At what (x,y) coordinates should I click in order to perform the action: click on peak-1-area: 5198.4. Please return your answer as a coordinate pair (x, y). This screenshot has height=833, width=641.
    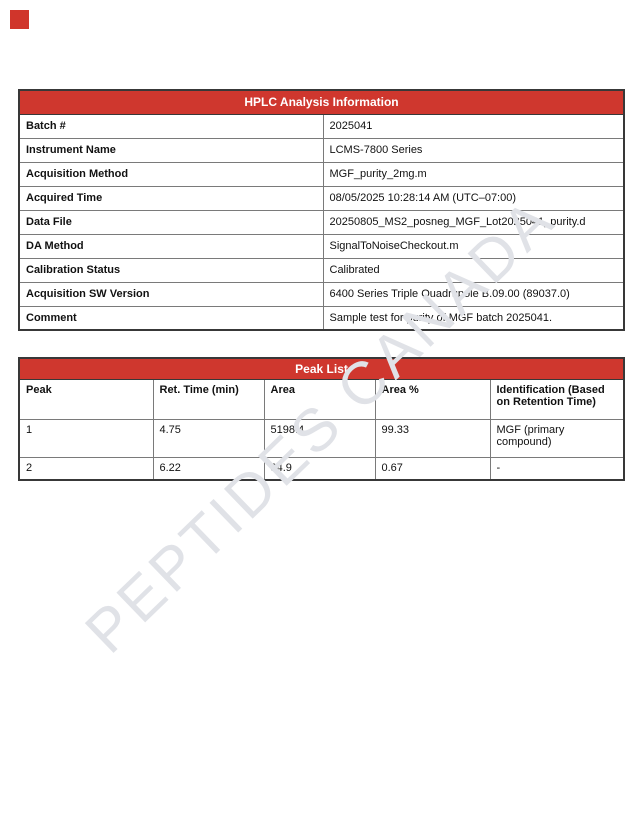
    Looking at the image, I should click on (319, 438).